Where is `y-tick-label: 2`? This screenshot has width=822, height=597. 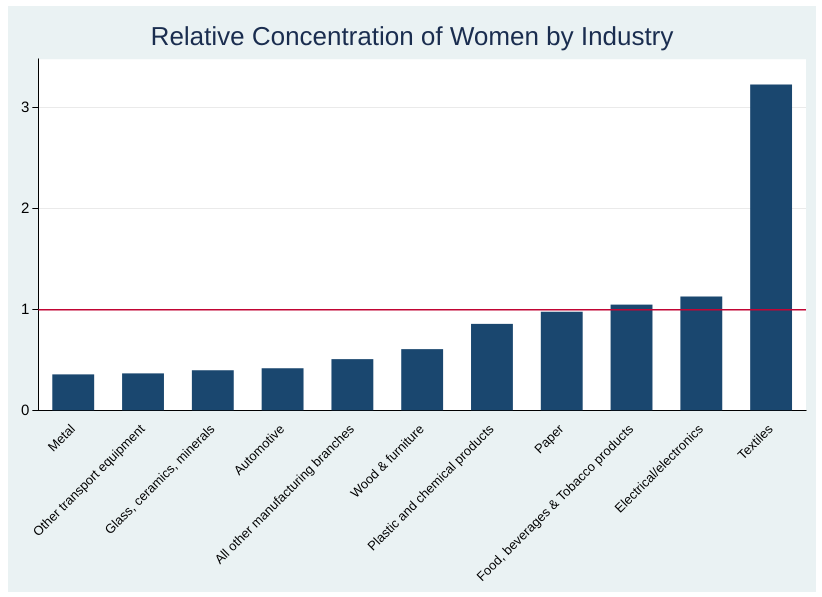 y-tick-label: 2 is located at coordinates (25, 208).